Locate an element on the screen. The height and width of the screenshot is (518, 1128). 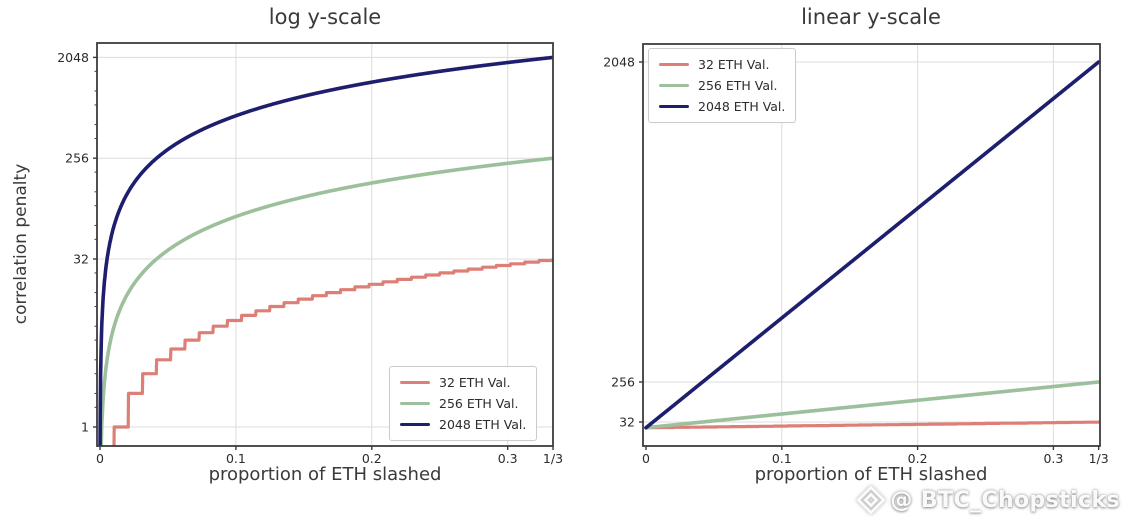
y-axis-label-correlation-penalty: correlation penalty is located at coordinates (21, 244).